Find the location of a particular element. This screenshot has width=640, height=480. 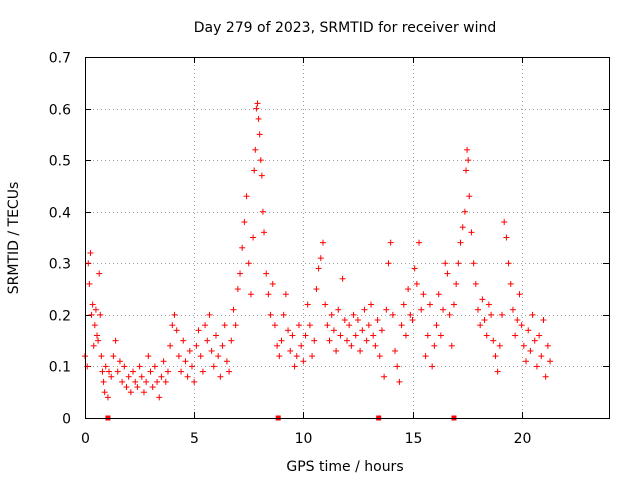

y-tick-label: 0.6 is located at coordinates (60, 111).